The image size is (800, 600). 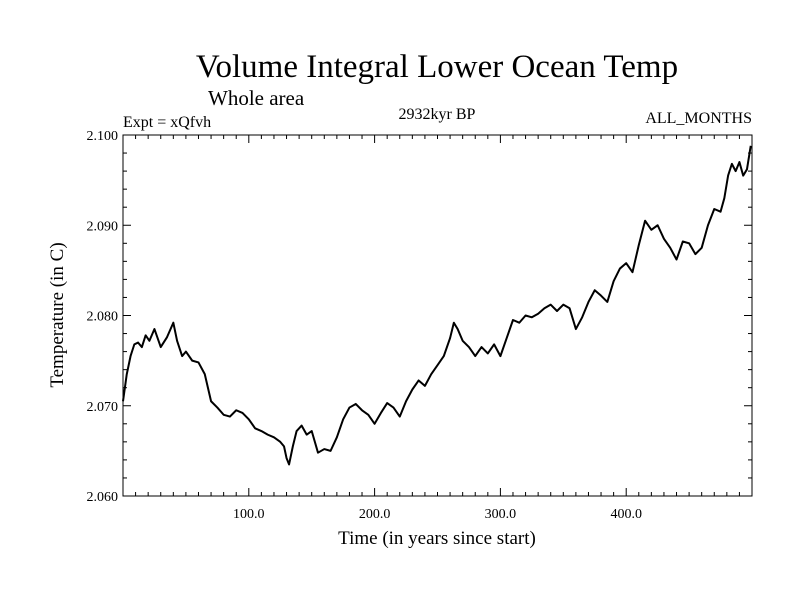 I want to click on y-axis-tick-labels: 2.060 2.070 2.080 2.090 2.100, so click(x=103, y=317).